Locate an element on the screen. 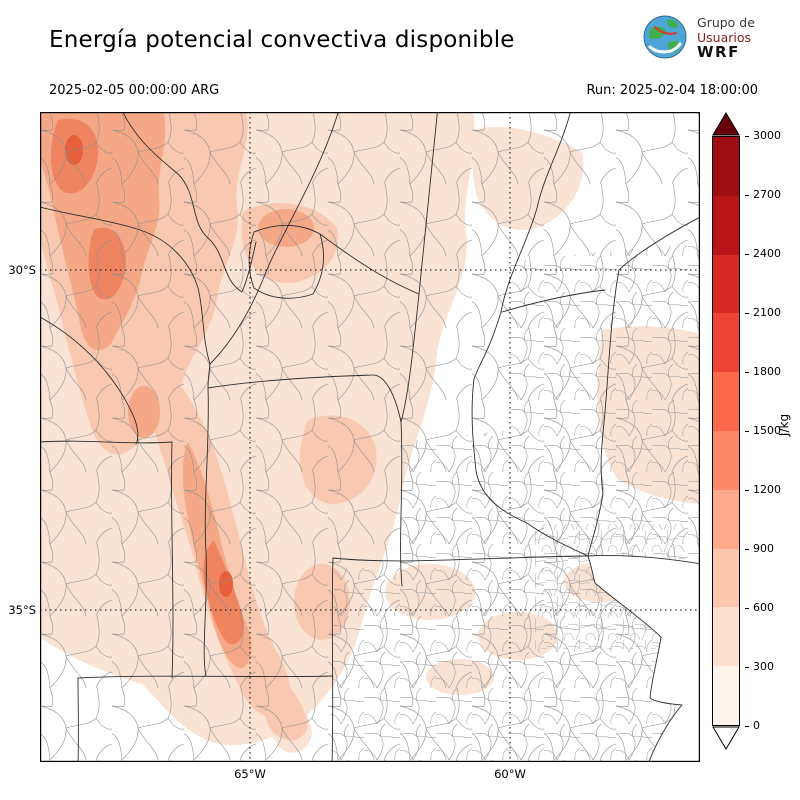  wrf-logo: Grupo de Usuarios WRF is located at coordinates (698, 37).